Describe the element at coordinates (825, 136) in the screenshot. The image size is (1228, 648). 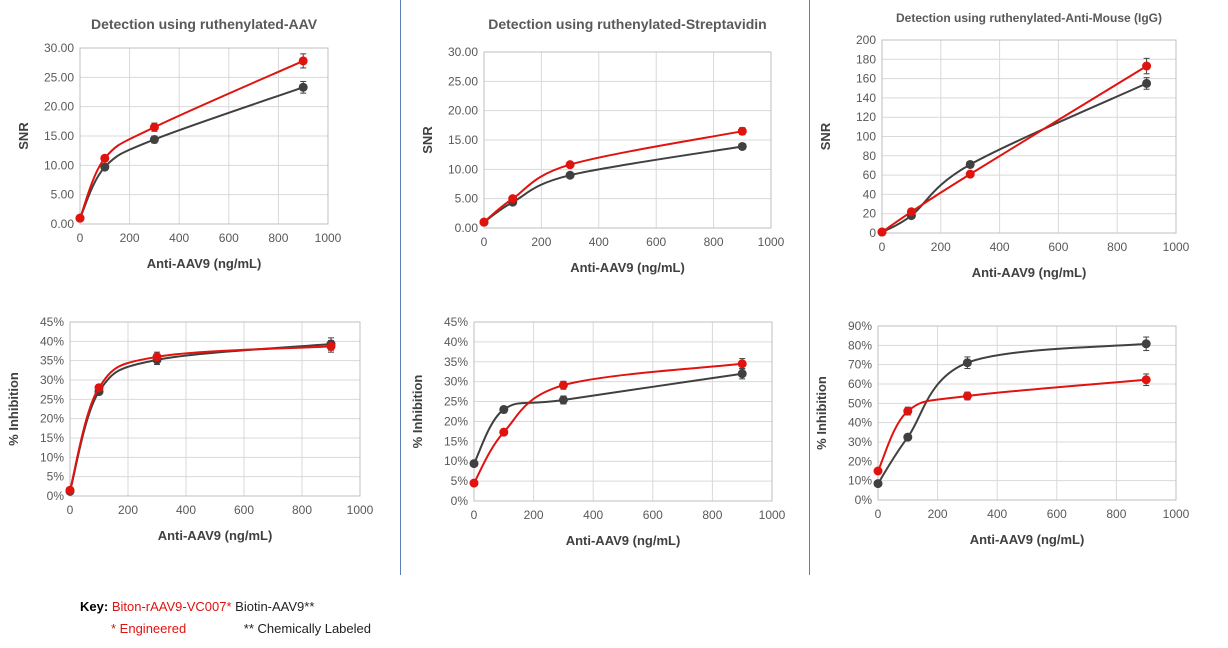
I see `y-axis-label: SNR` at that location.